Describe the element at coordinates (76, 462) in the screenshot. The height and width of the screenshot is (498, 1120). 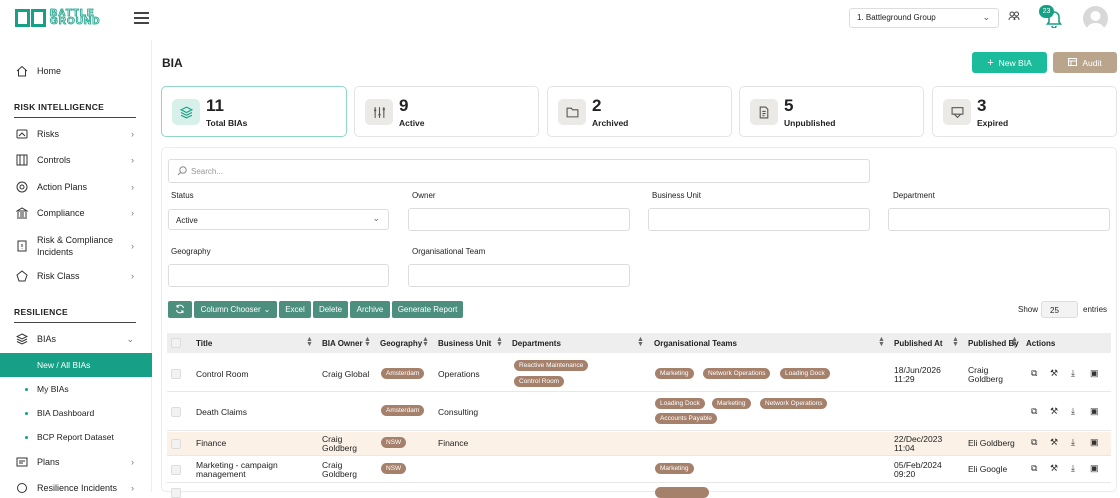
I see `sidebar-item-plans: Plans ›` at that location.